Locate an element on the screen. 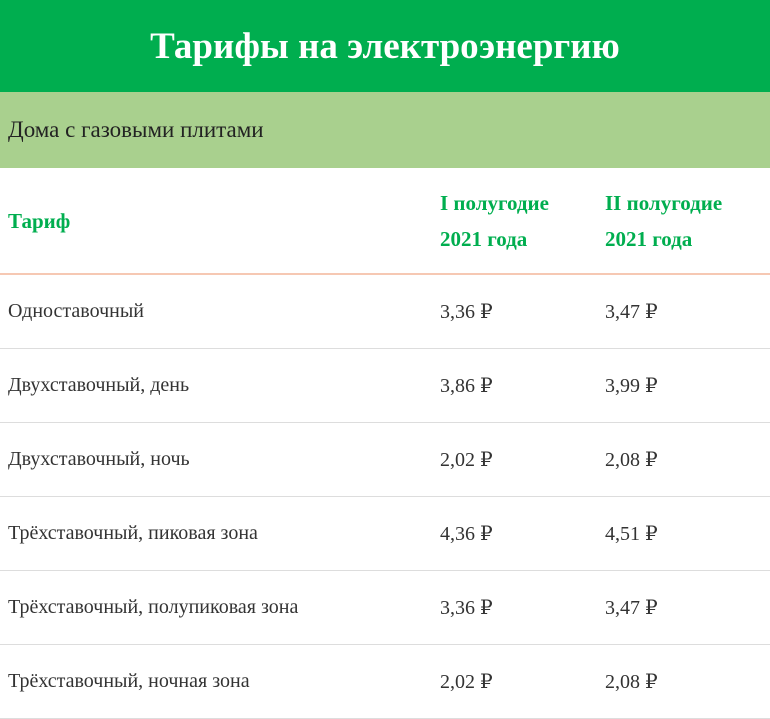  section-title: Дома с газовыми плитами is located at coordinates (385, 130).